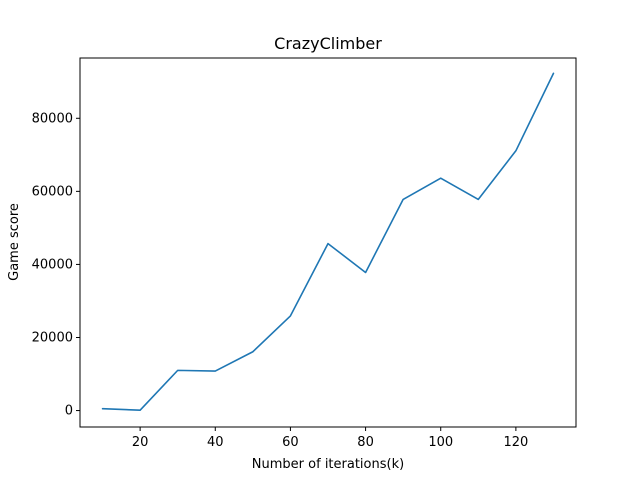 The width and height of the screenshot is (640, 480). What do you see at coordinates (69, 411) in the screenshot?
I see `y-tick-label: 0` at bounding box center [69, 411].